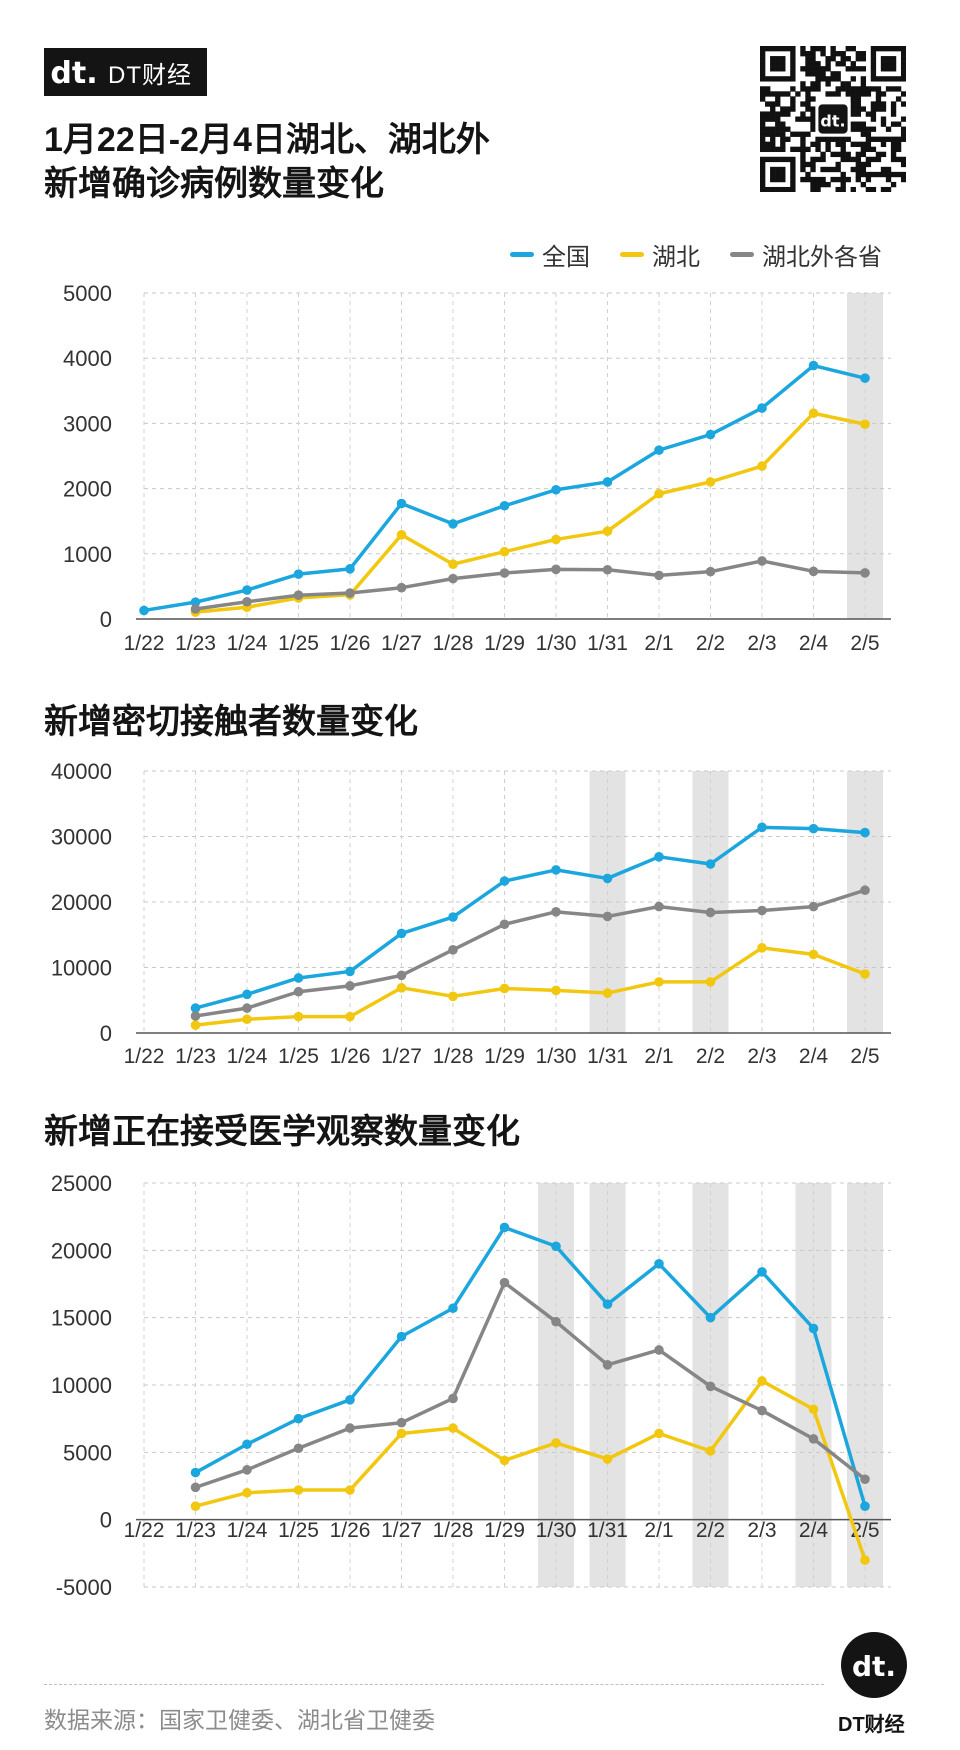 Image resolution: width=960 pixels, height=1750 pixels. What do you see at coordinates (453, 1530) in the screenshot?
I see `x-tick-label: 1/28` at bounding box center [453, 1530].